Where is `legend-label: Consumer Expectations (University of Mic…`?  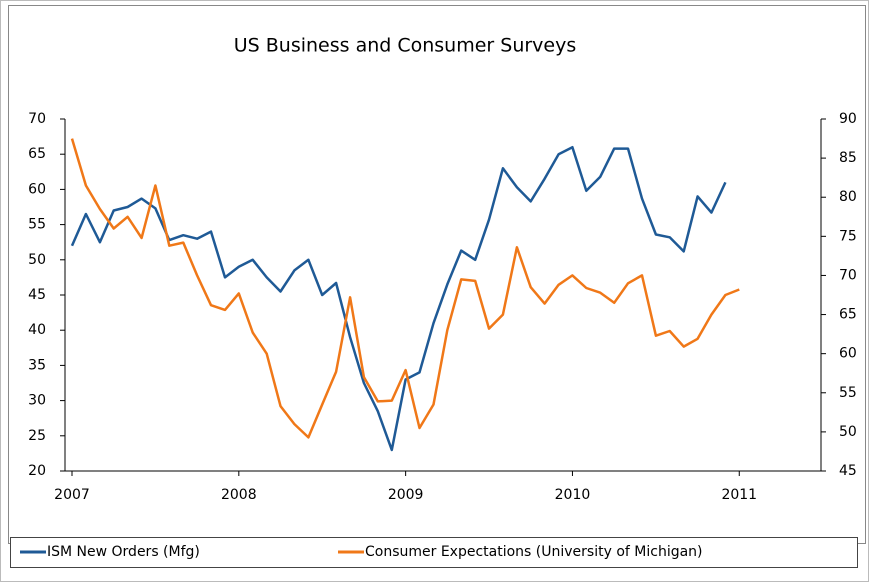 legend-label: Consumer Expectations (University of Mic… is located at coordinates (534, 552).